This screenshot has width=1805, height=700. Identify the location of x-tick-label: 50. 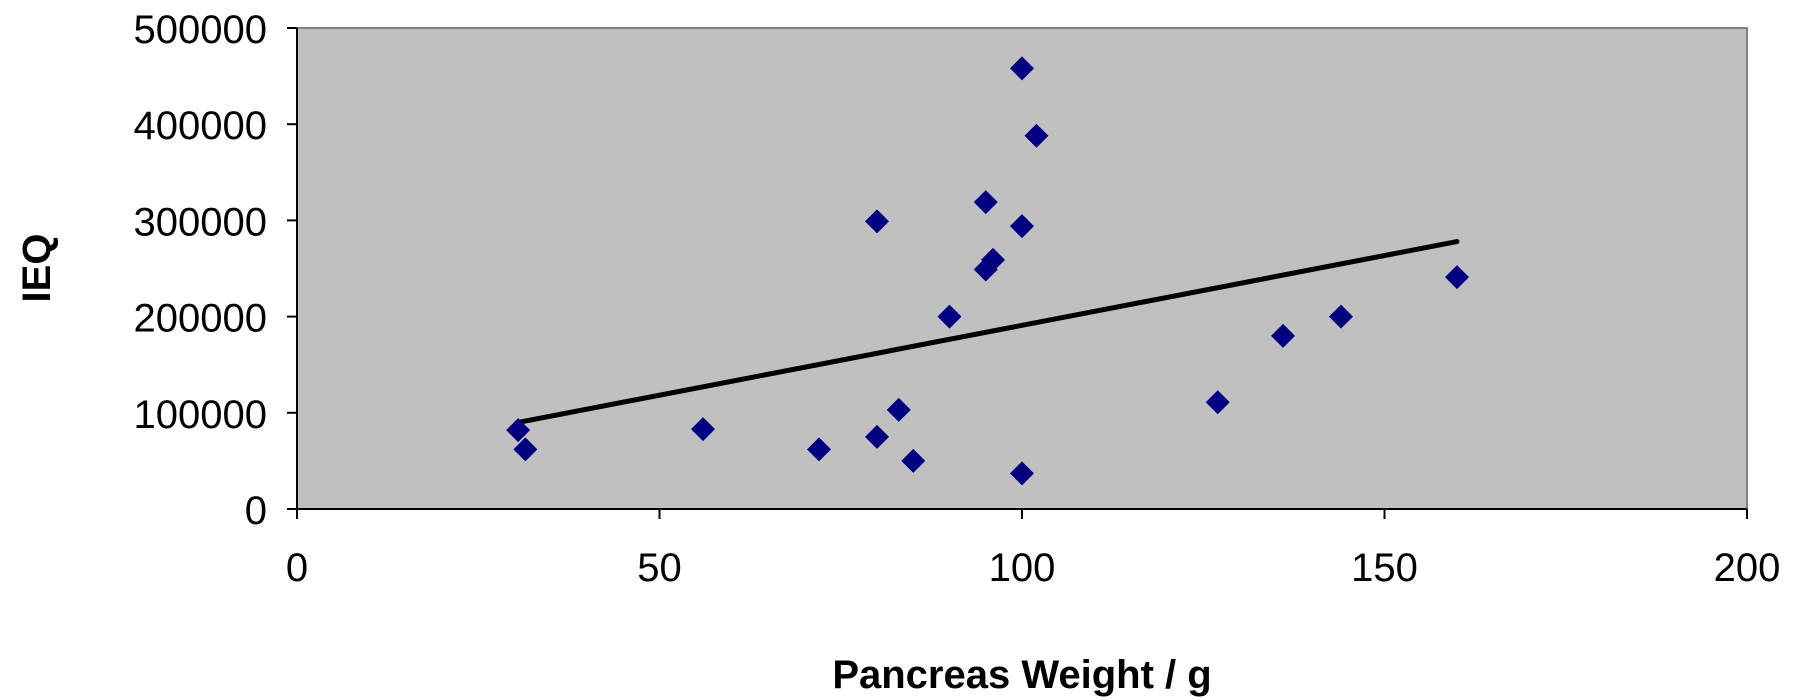
(659, 568).